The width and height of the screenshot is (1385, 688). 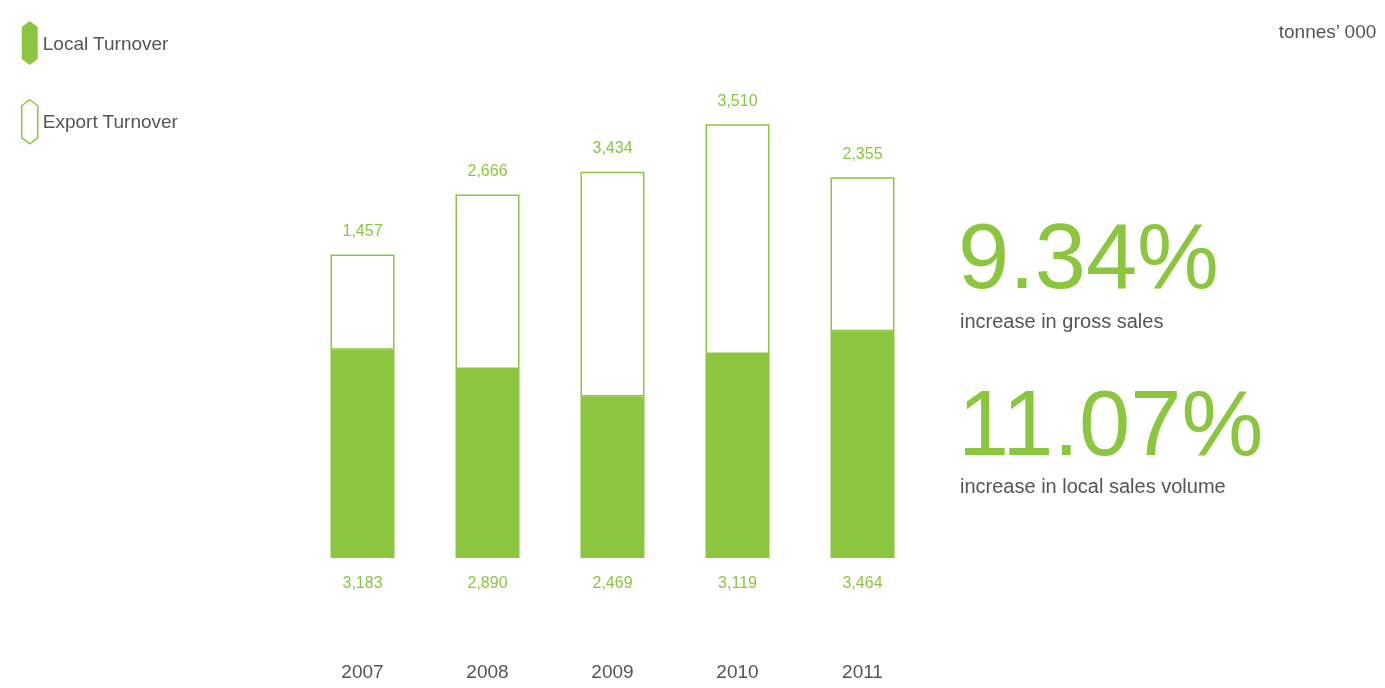 I want to click on x-tick-label: 2009, so click(x=612, y=671).